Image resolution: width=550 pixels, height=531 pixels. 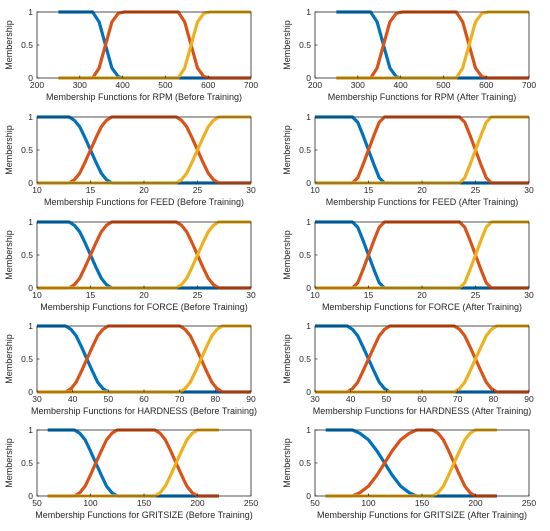 What do you see at coordinates (251, 85) in the screenshot?
I see `x-tick-label: 700` at bounding box center [251, 85].